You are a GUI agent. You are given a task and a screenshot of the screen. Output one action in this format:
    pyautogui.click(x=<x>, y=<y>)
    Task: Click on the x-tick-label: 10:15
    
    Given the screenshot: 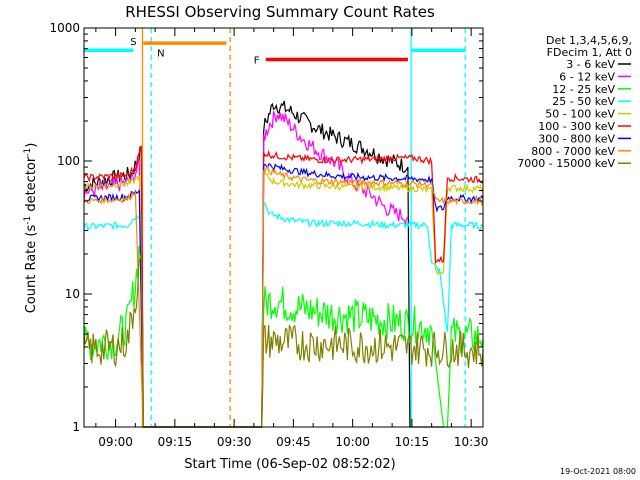 What is the action you would take?
    pyautogui.click(x=412, y=442)
    